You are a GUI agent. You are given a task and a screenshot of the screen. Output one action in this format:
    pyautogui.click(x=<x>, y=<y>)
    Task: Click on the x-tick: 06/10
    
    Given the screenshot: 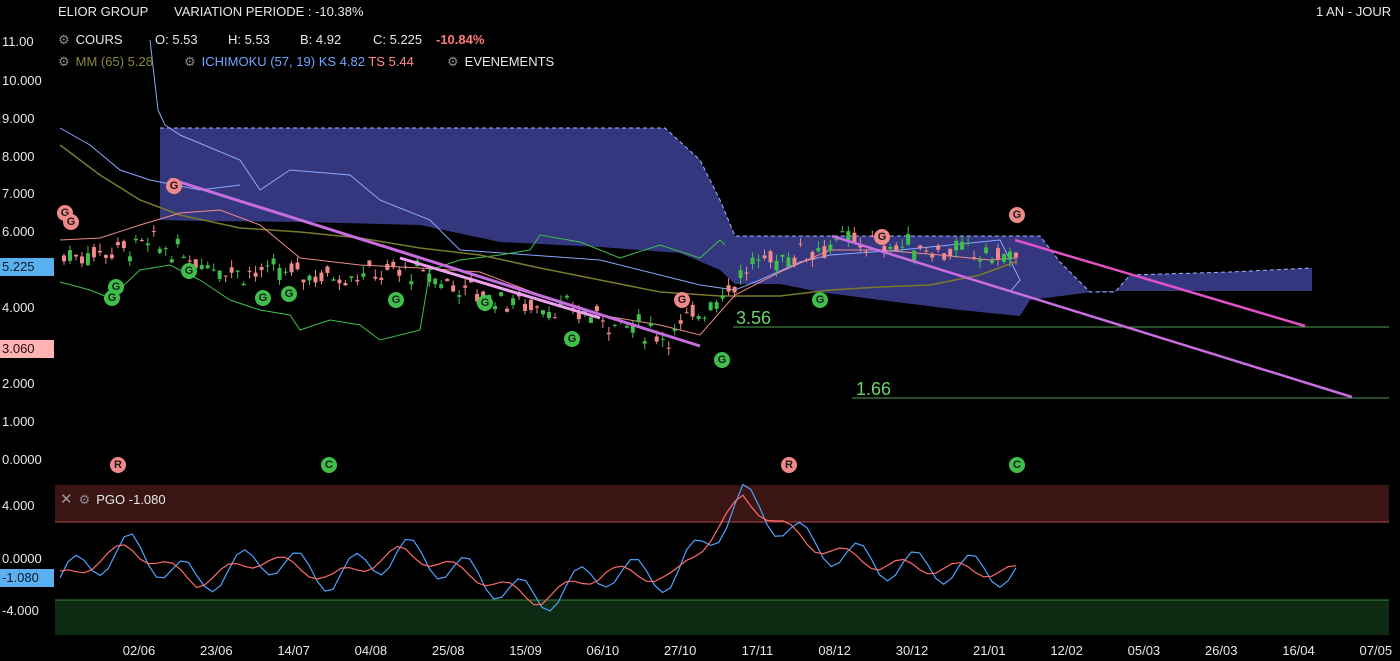 What is the action you would take?
    pyautogui.click(x=603, y=650)
    